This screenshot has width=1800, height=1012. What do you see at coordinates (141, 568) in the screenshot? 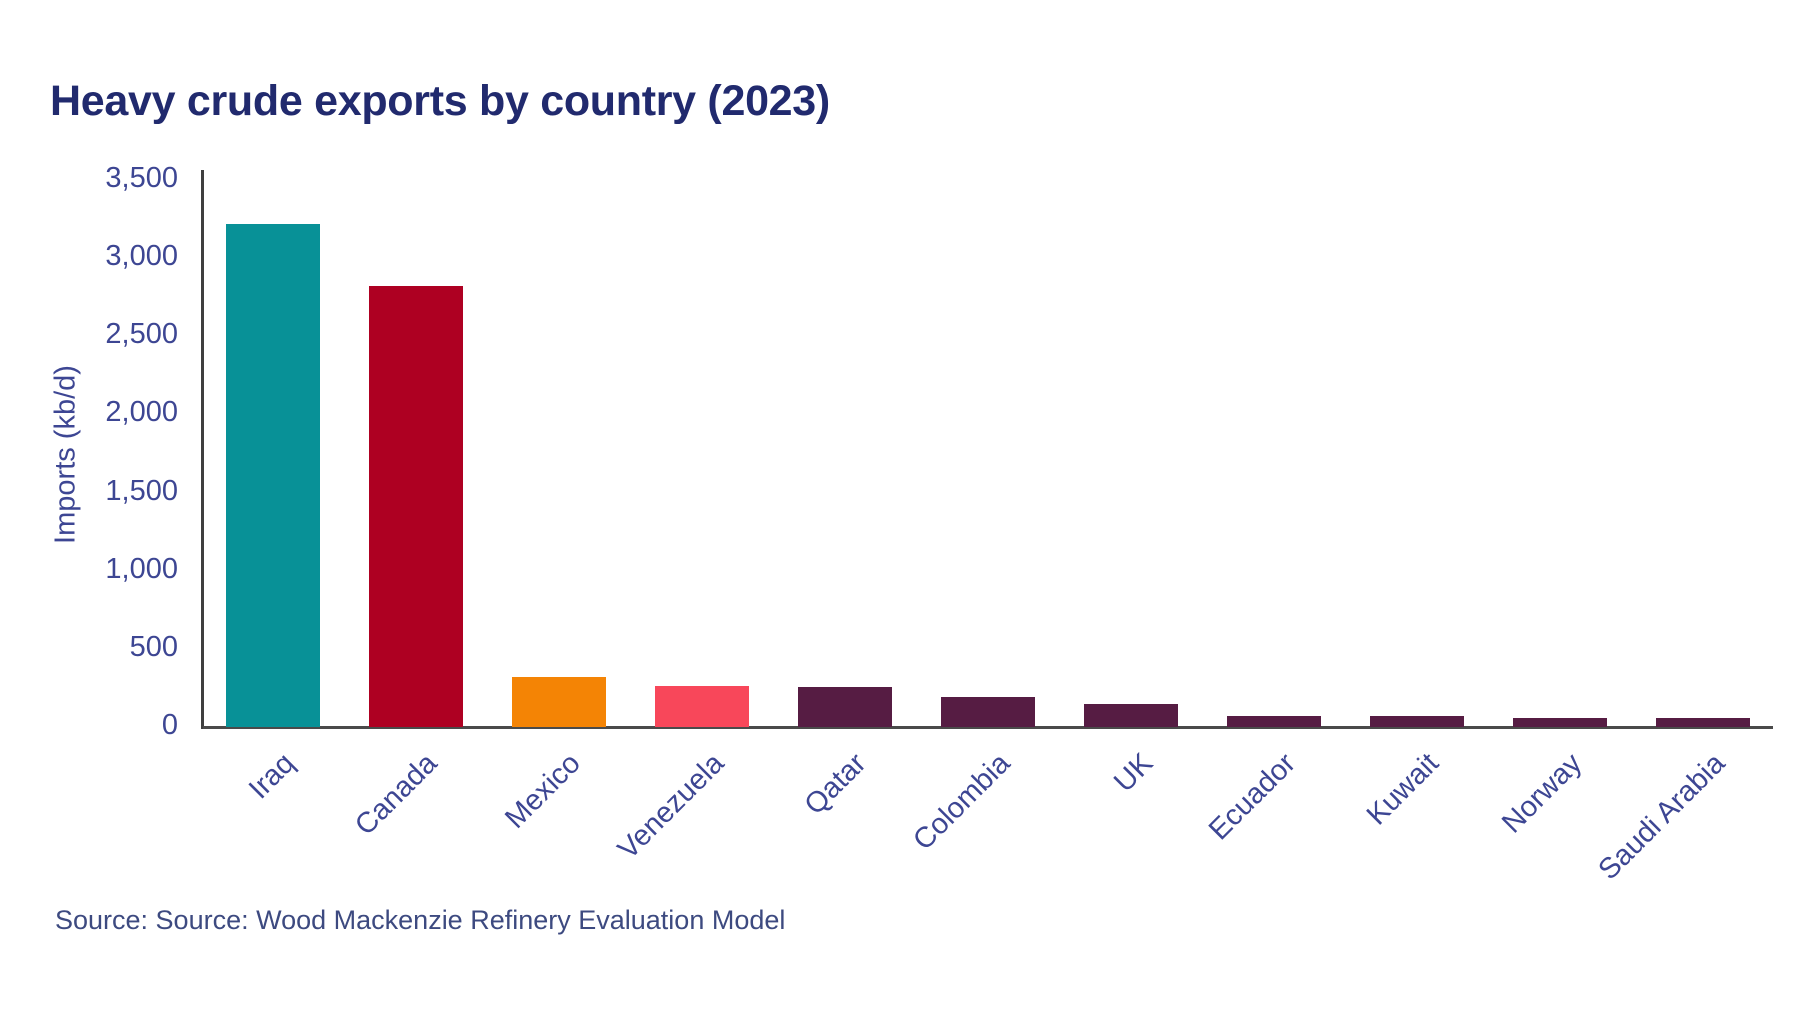
I see `y-tick-label: 1,000` at bounding box center [141, 568].